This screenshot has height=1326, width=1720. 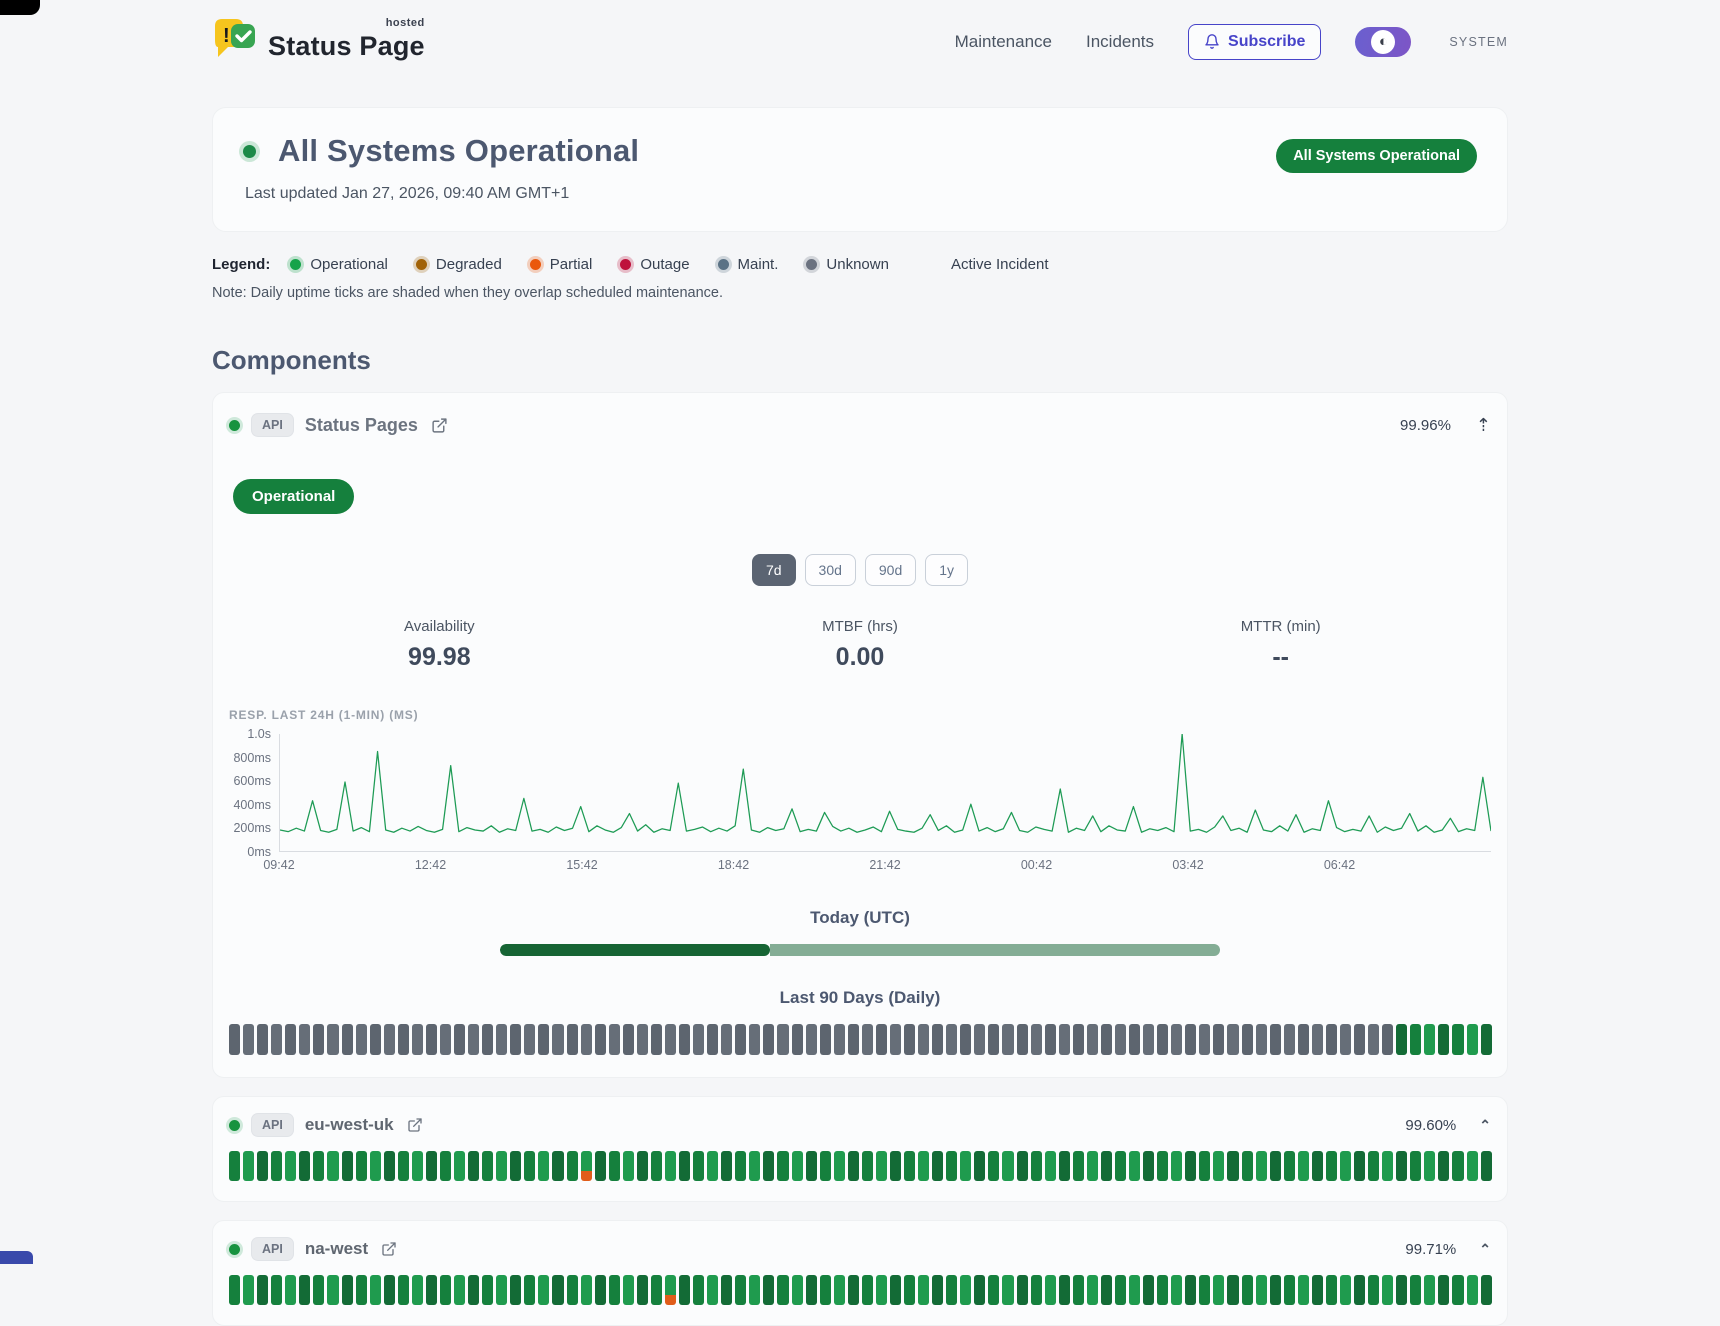 What do you see at coordinates (318, 41) in the screenshot?
I see `brand-logo: ! Status Page hosted` at bounding box center [318, 41].